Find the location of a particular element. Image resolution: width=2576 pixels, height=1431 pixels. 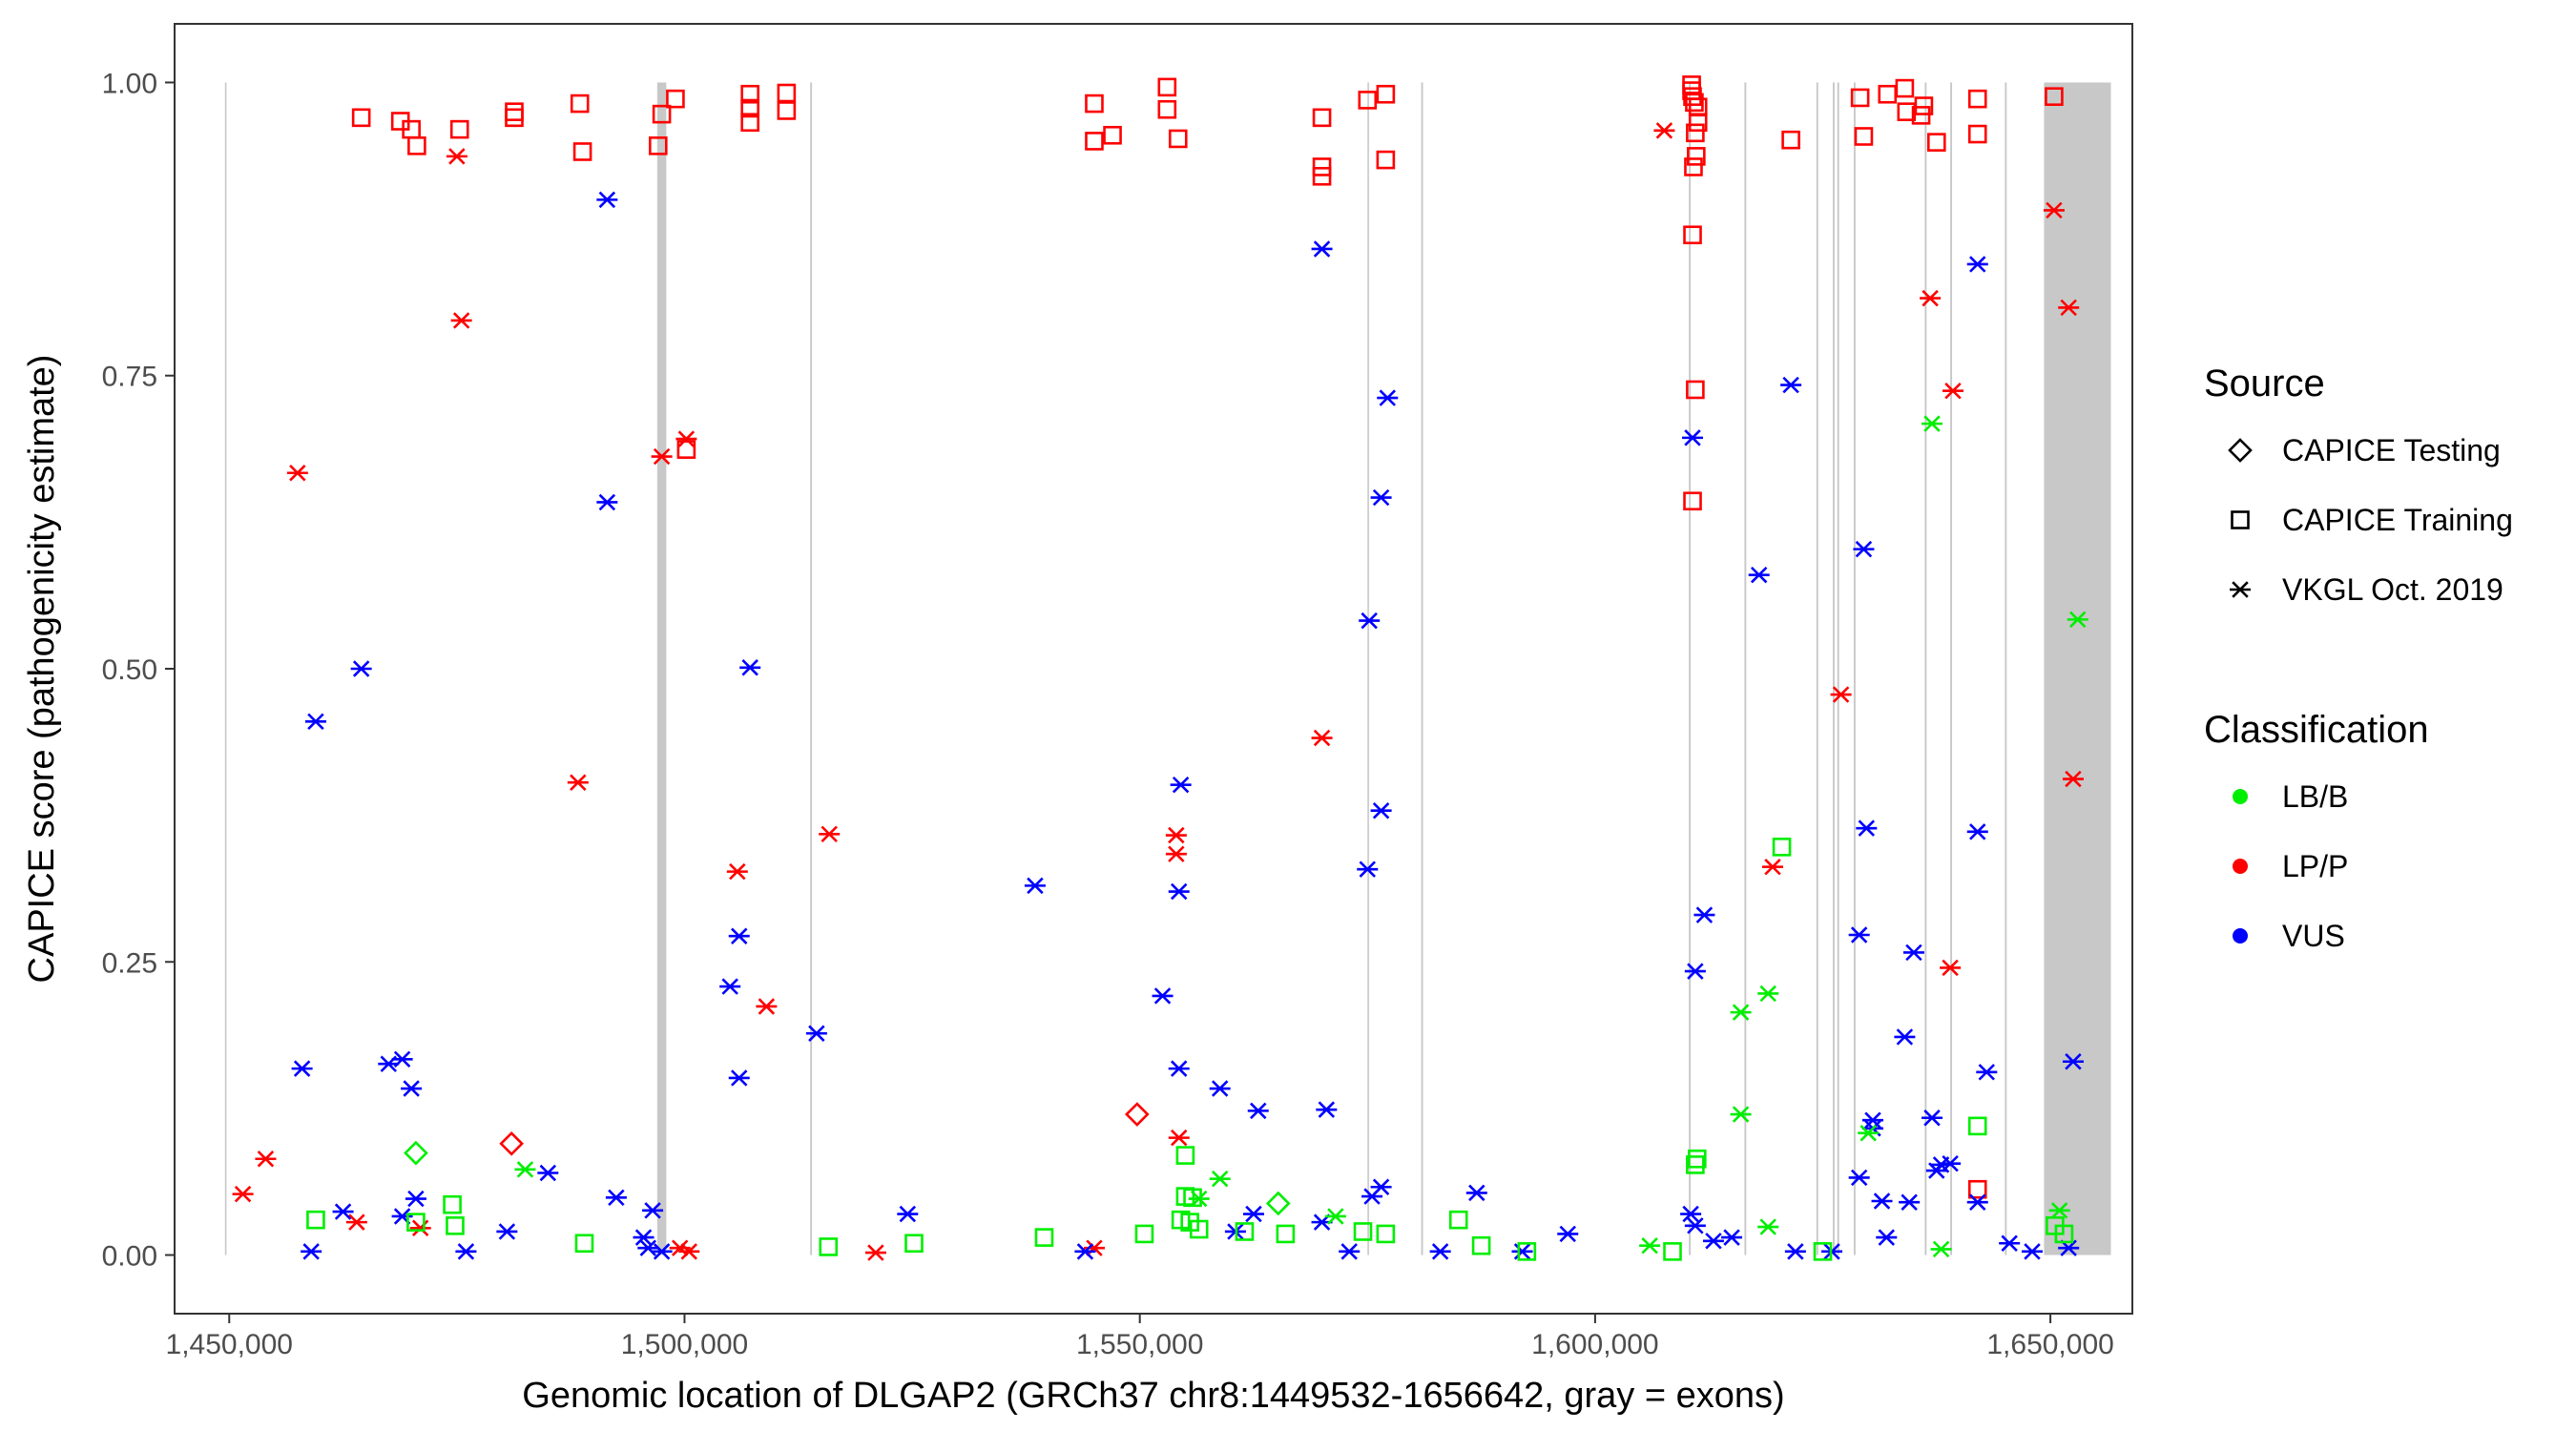

legend-class-label: VUS is located at coordinates (2313, 936).